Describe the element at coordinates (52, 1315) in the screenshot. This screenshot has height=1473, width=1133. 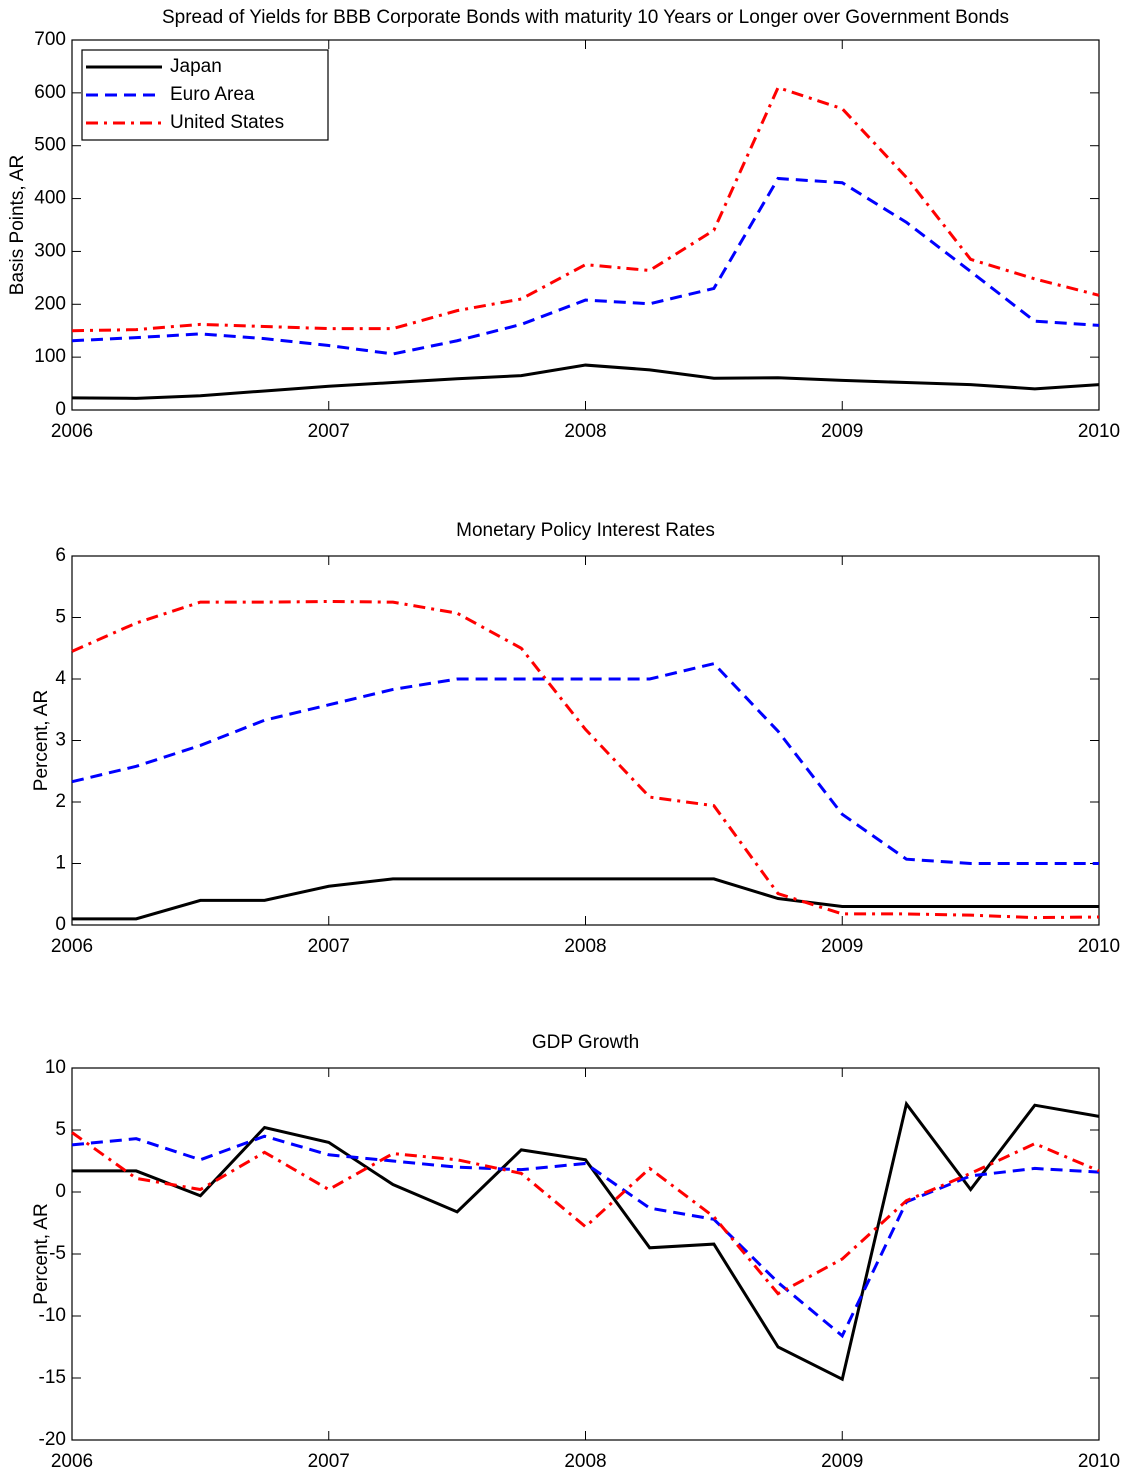
I see `y-tick-label: -10` at that location.